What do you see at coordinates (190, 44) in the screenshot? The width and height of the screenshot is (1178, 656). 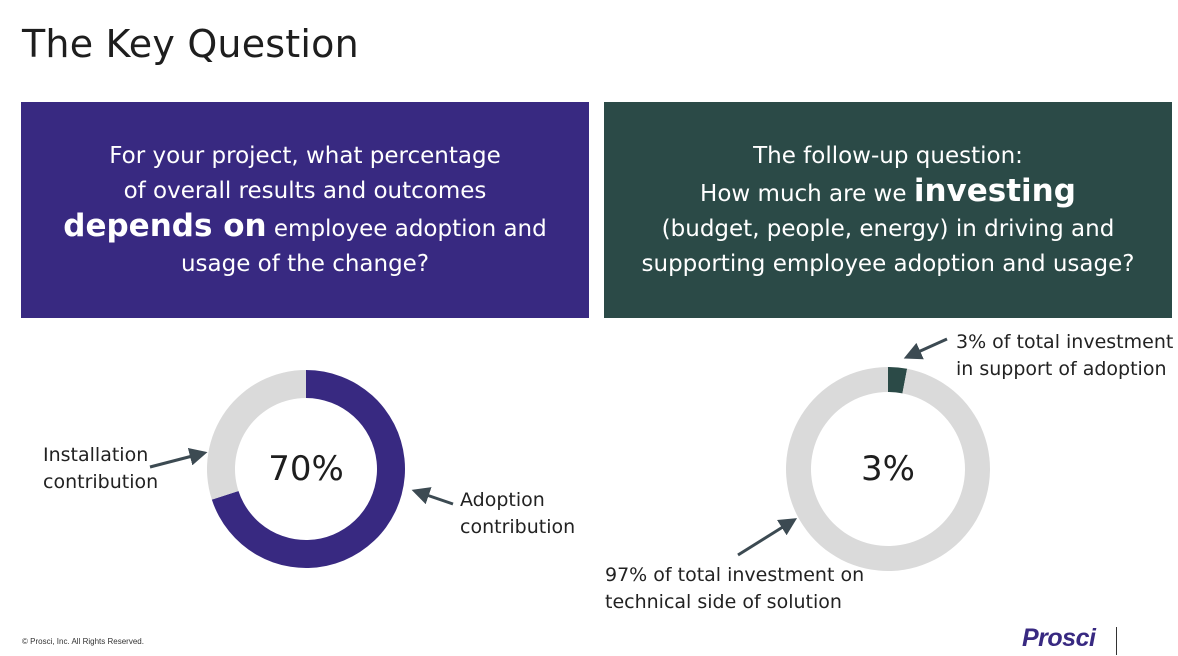 I see `page-title: The Key Question` at bounding box center [190, 44].